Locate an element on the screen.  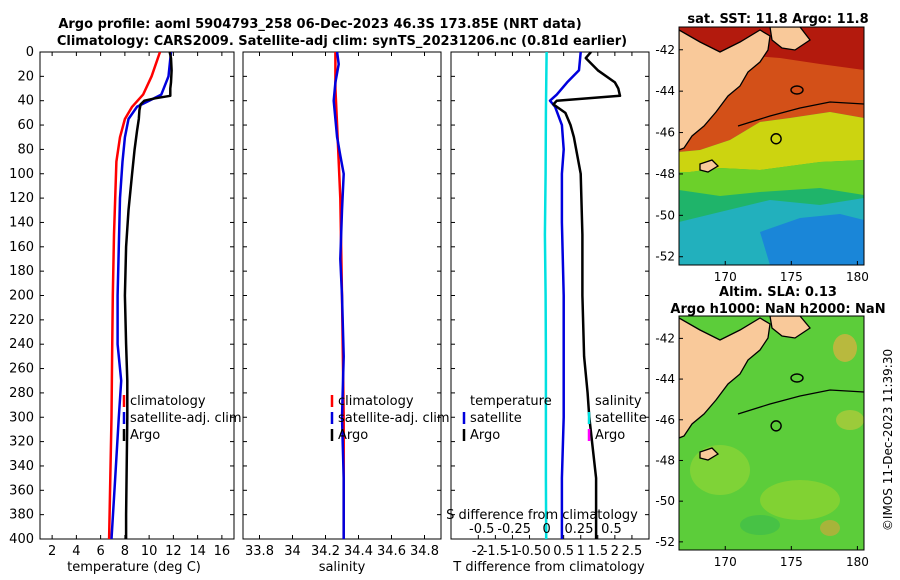
y-tick-label: 280 is located at coordinates (21, 393).